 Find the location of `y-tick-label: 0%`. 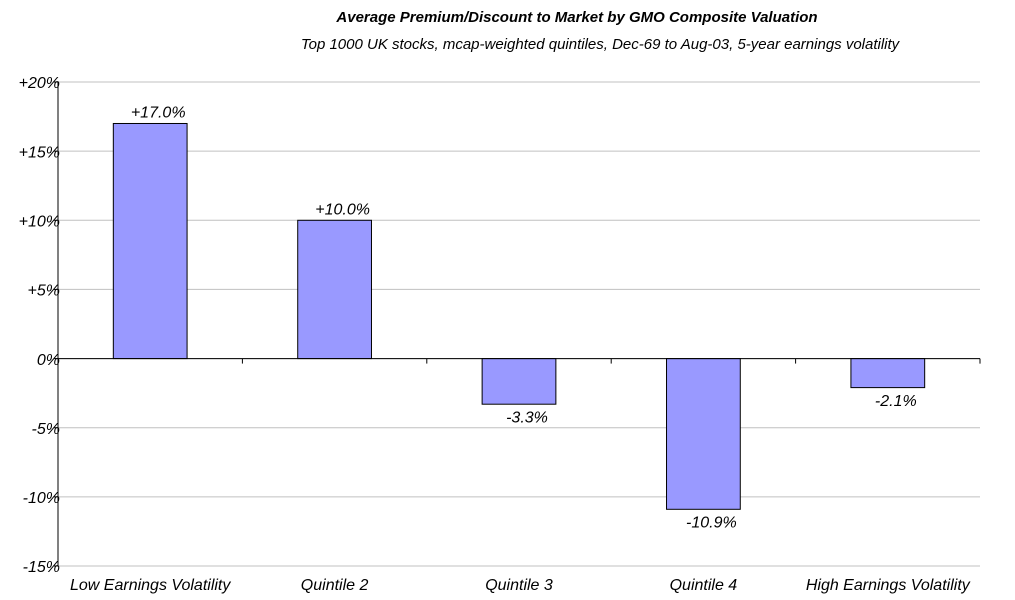

y-tick-label: 0% is located at coordinates (48, 360).